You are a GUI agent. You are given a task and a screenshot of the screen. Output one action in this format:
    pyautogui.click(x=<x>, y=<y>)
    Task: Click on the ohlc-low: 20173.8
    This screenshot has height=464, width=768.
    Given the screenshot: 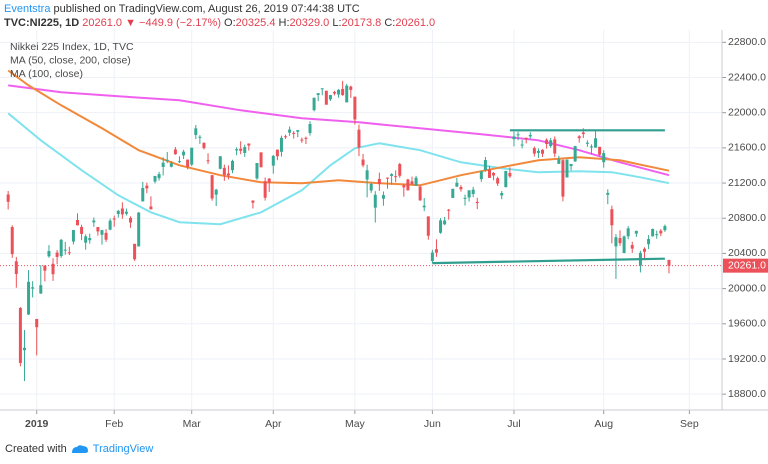 What is the action you would take?
    pyautogui.click(x=361, y=23)
    